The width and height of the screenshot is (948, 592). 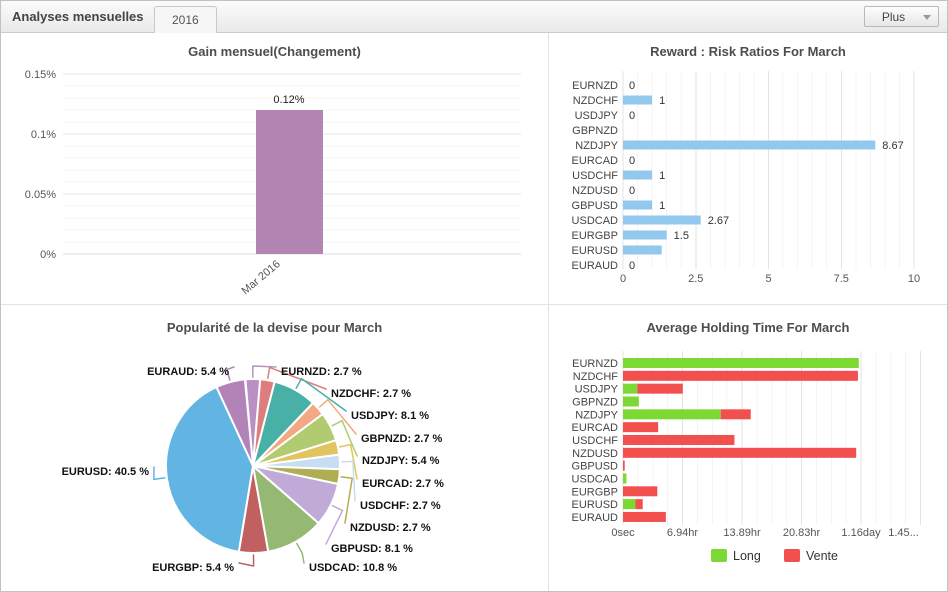 What do you see at coordinates (595, 454) in the screenshot?
I see `category-label: NZDUSD` at bounding box center [595, 454].